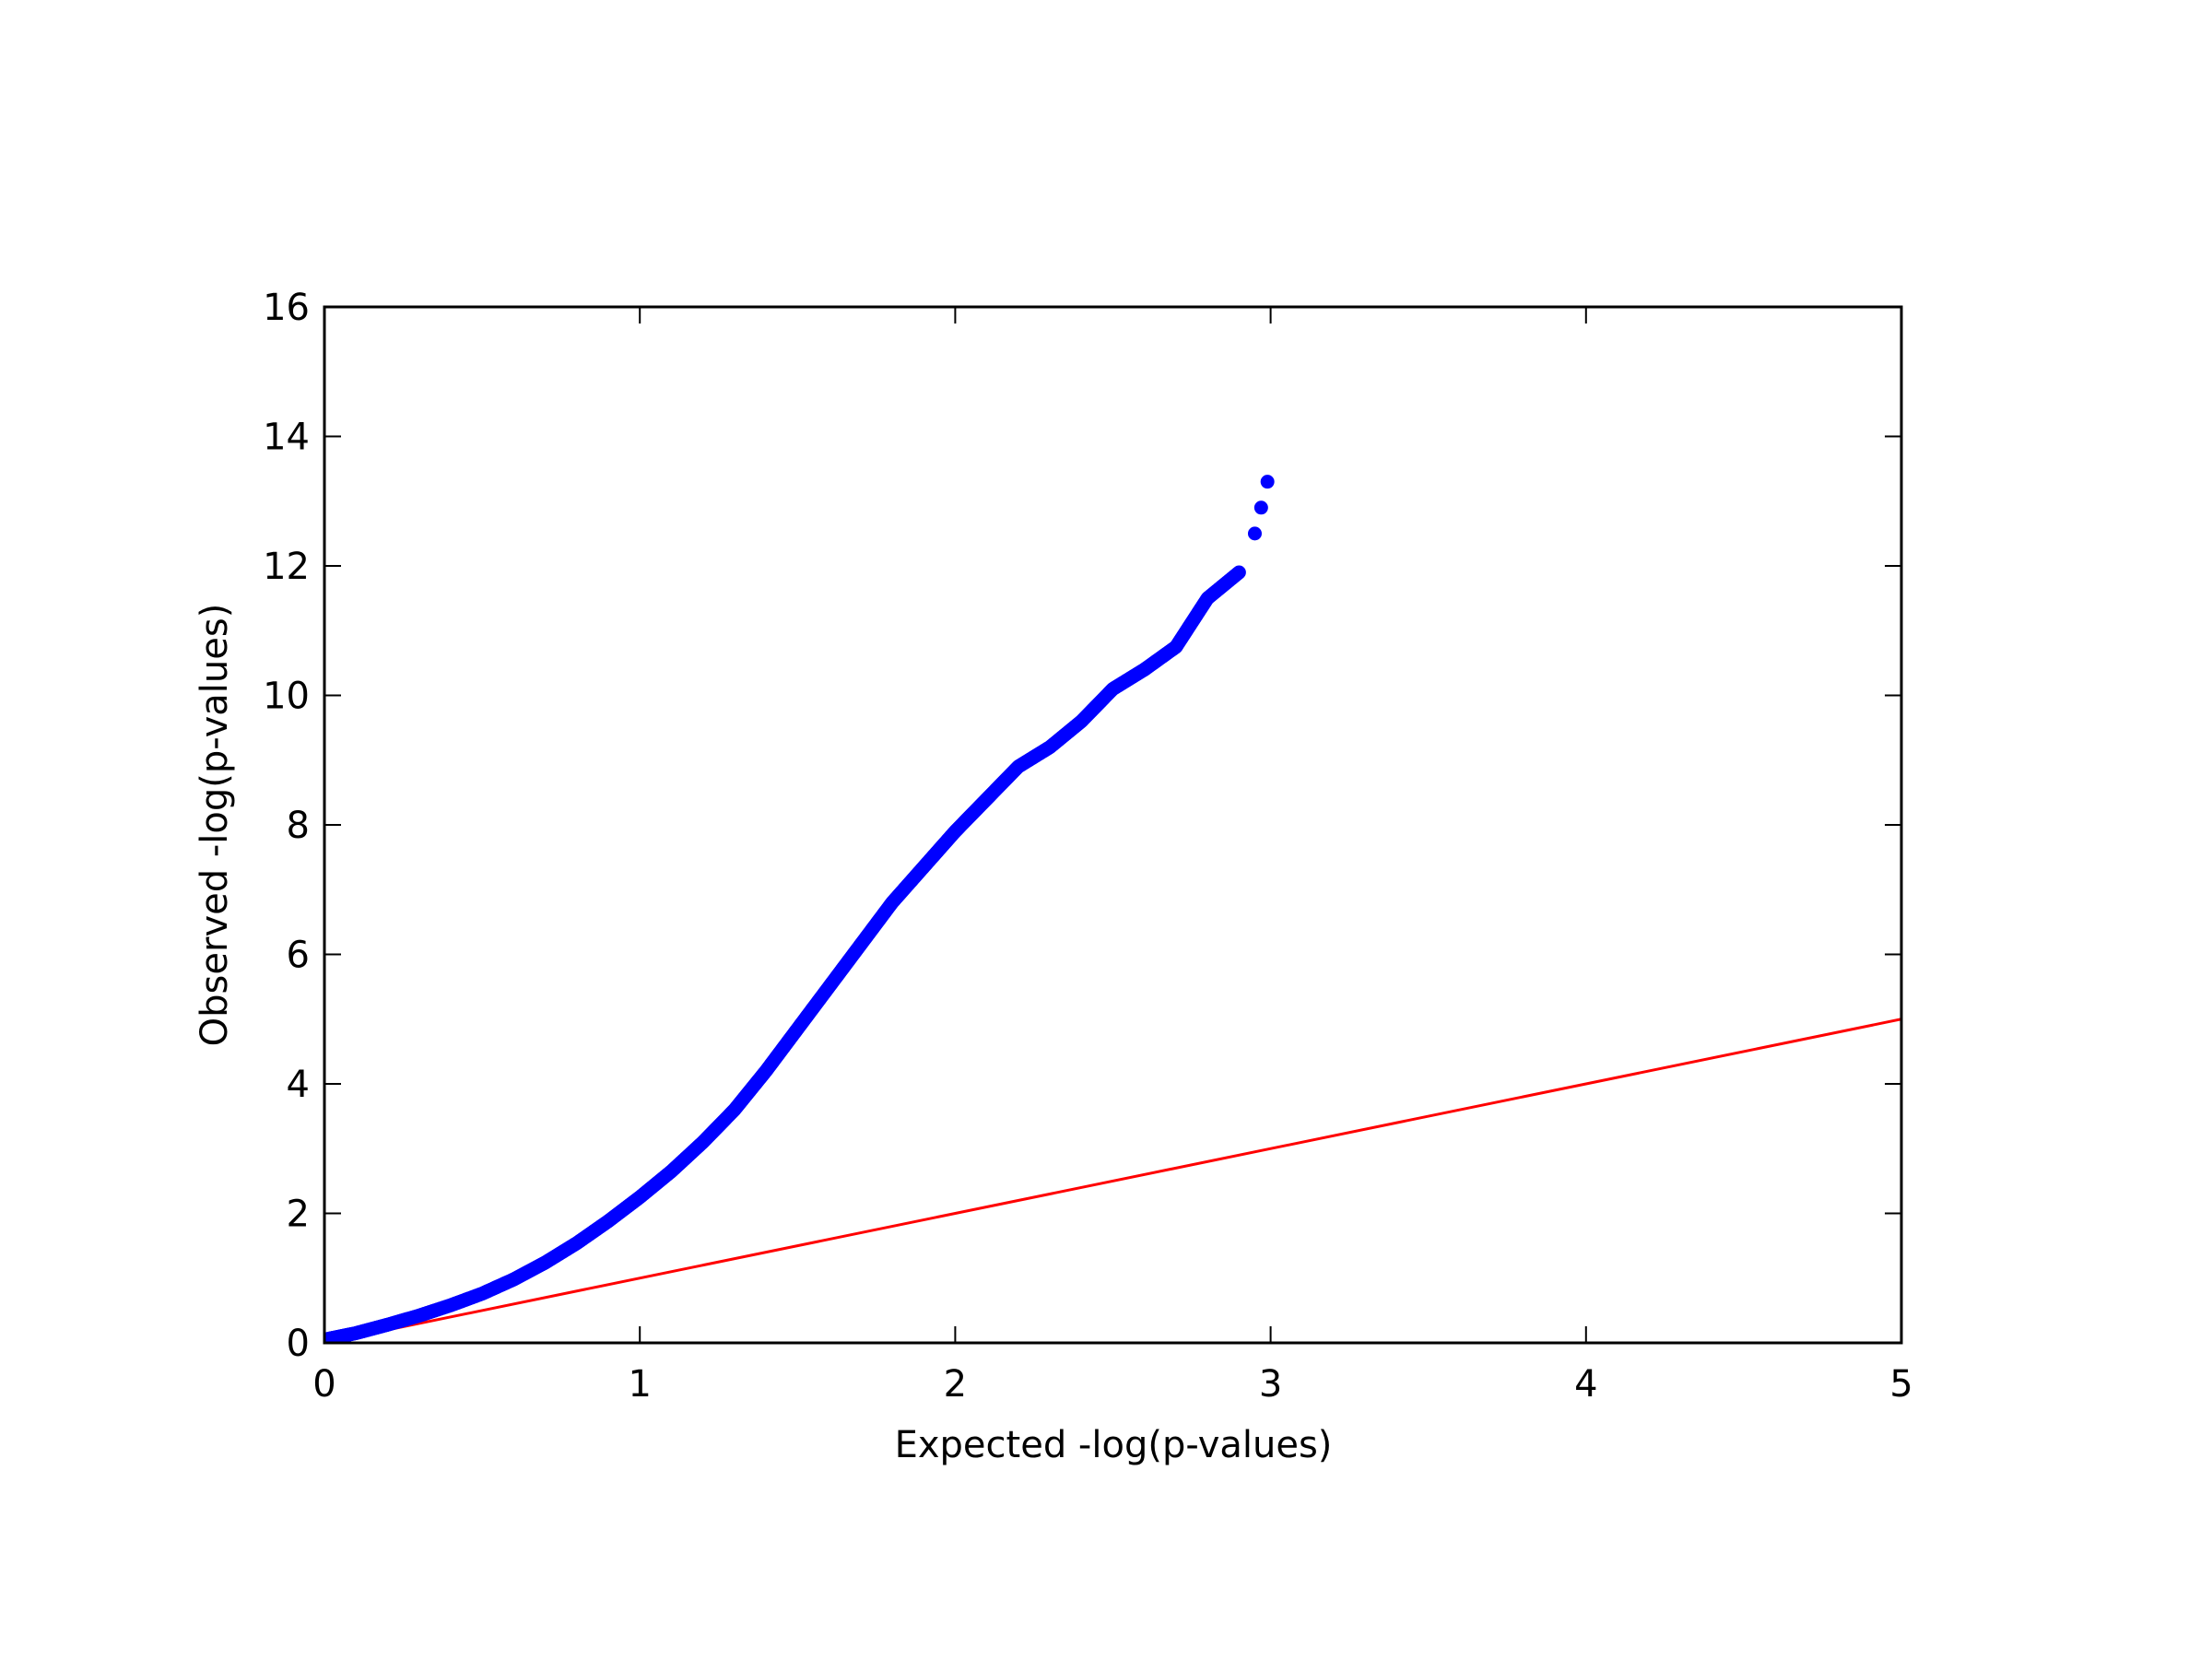 This screenshot has width=2212, height=1659. What do you see at coordinates (298, 1085) in the screenshot?
I see `y-tick-label: 4` at bounding box center [298, 1085].